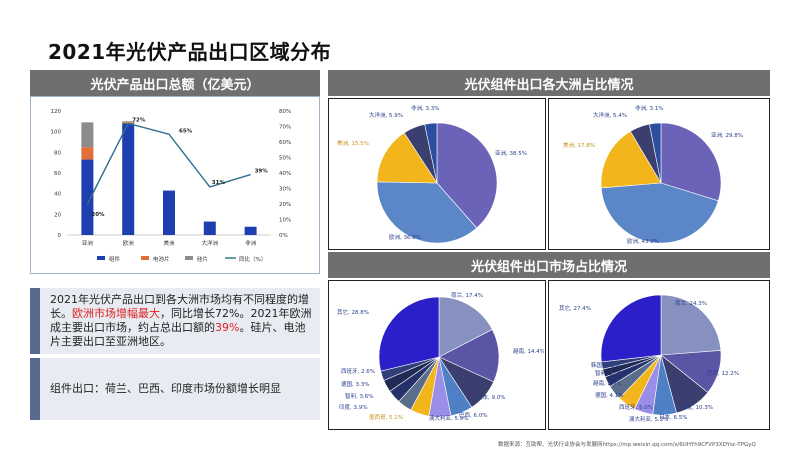  I want to click on y-tick-label: 120, so click(56, 112).